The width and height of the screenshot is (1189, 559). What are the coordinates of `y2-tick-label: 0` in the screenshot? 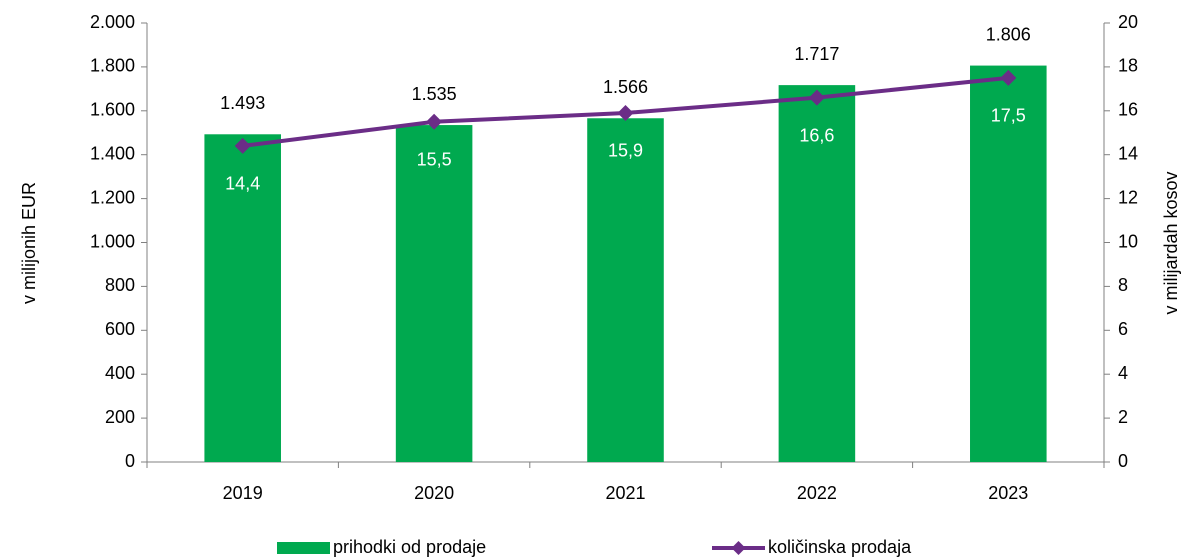 It's located at (1123, 461).